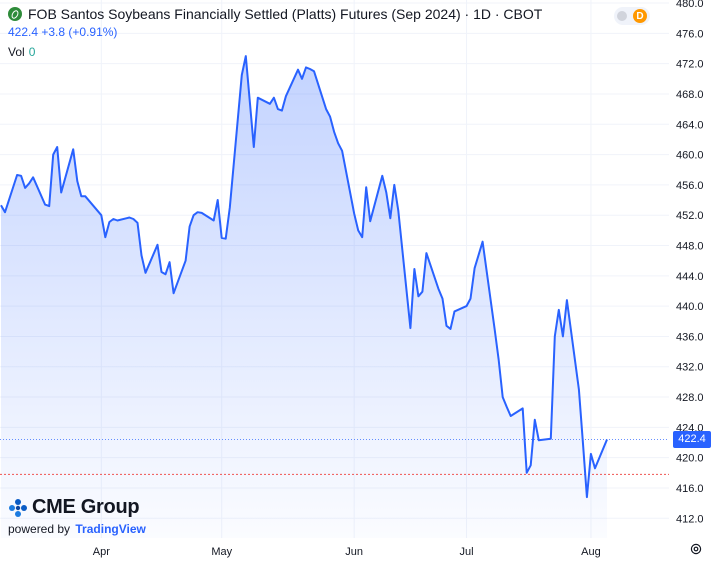 The height and width of the screenshot is (562, 713). What do you see at coordinates (690, 368) in the screenshot?
I see `y-tick-label: 432.0` at bounding box center [690, 368].